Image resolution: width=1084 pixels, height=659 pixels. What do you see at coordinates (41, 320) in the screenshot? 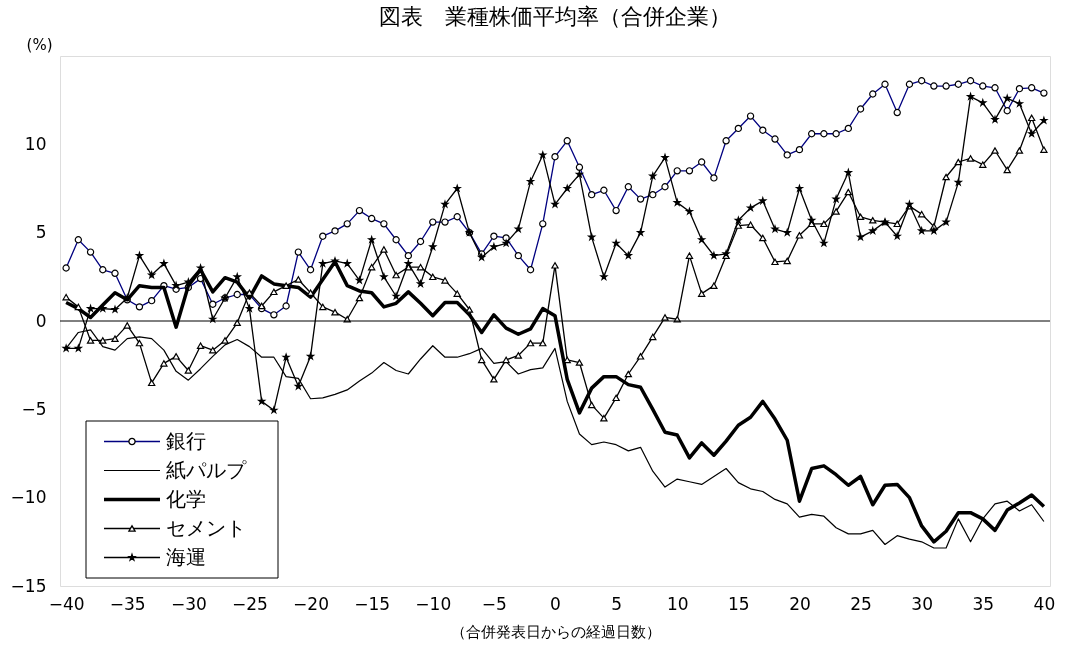
I see `y-tick-label: 0` at bounding box center [41, 320].